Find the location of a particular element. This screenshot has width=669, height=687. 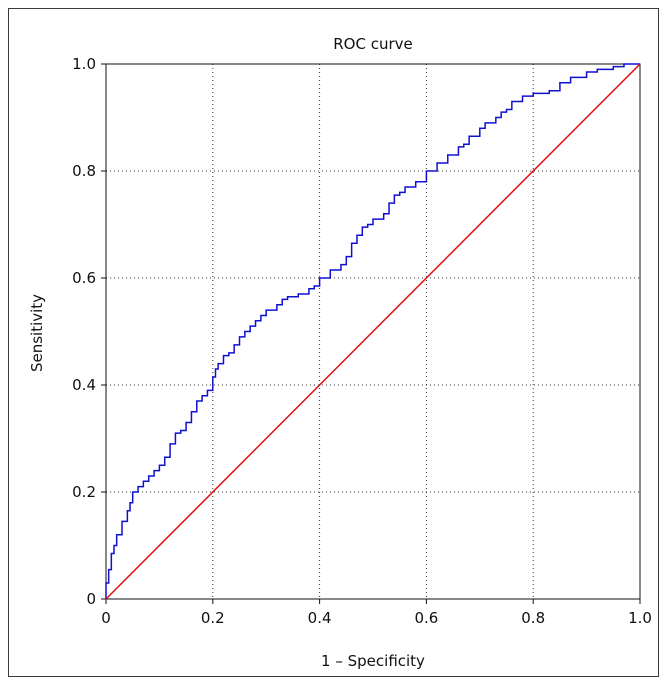

y-tick-label: 0.8 is located at coordinates (84, 171).